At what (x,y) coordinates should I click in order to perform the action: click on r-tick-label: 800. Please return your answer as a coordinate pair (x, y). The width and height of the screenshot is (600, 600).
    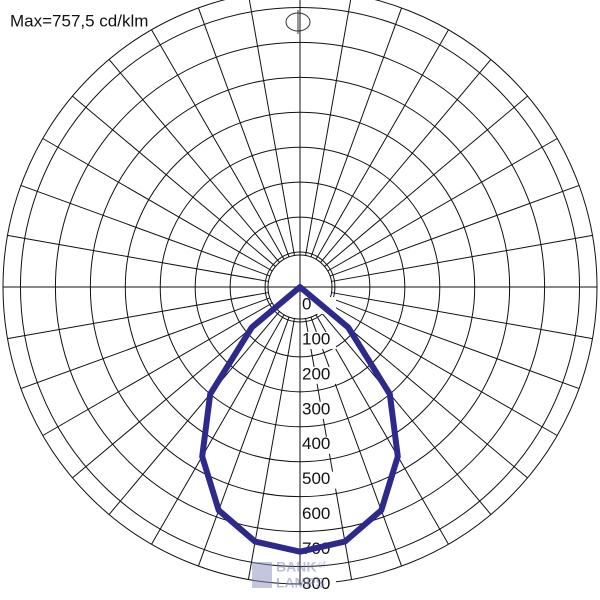
    Looking at the image, I should click on (316, 583).